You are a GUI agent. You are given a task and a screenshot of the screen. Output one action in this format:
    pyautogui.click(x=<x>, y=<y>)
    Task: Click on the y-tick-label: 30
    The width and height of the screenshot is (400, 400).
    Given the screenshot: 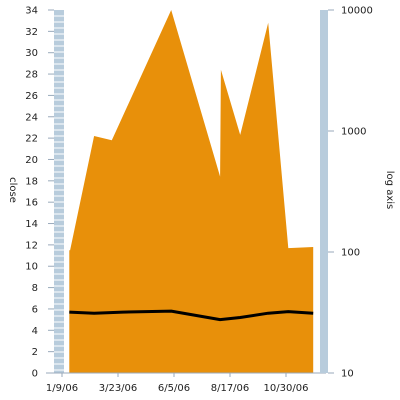 What is the action you would take?
    pyautogui.click(x=31, y=53)
    